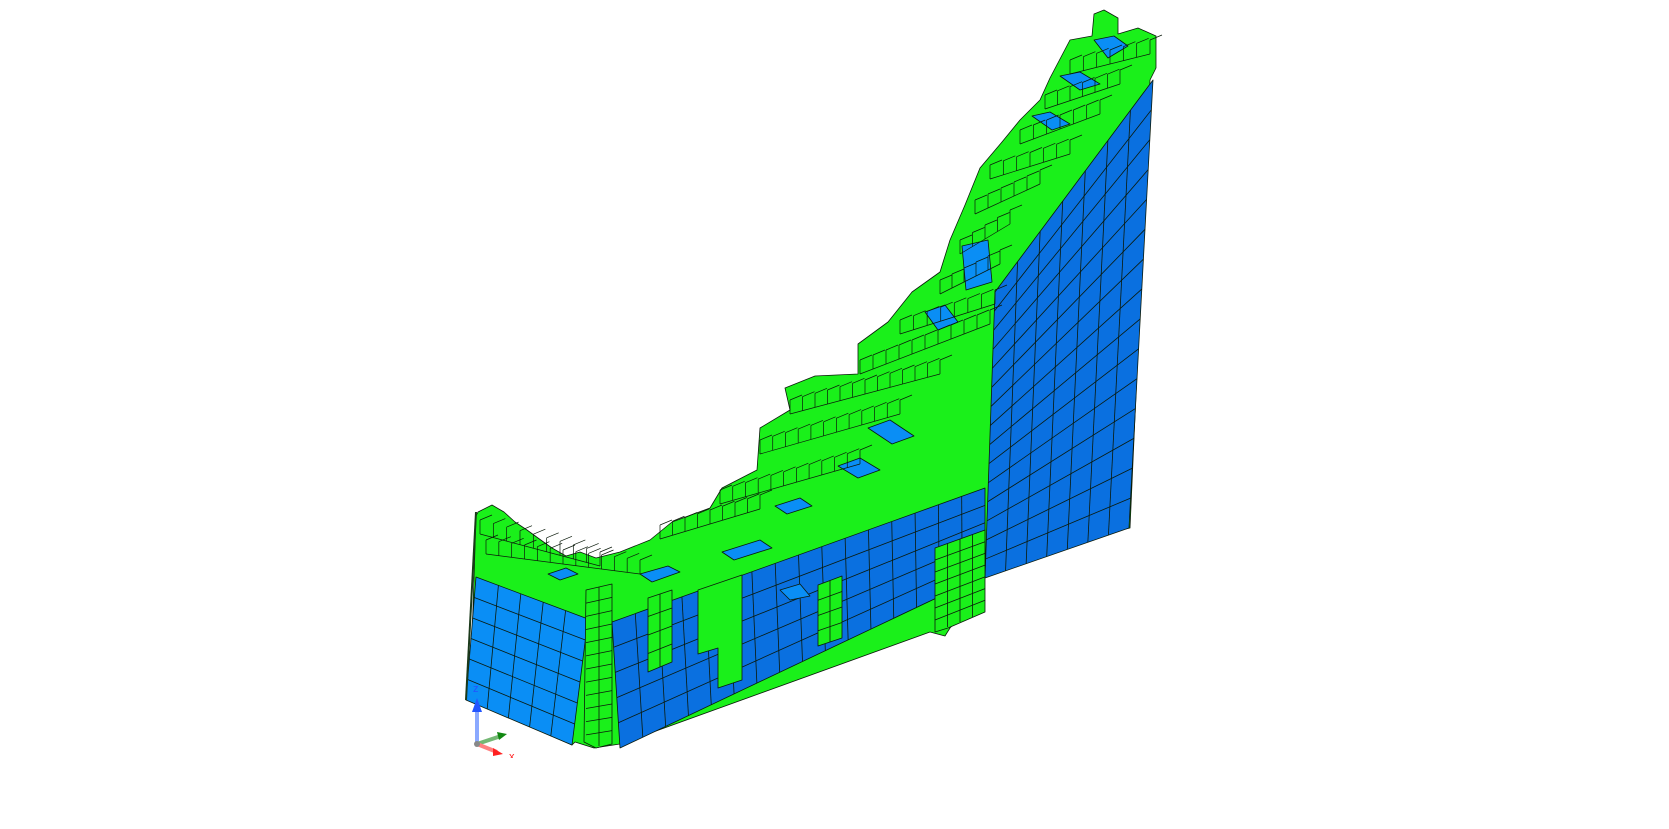 The height and width of the screenshot is (829, 1669). Describe the element at coordinates (477, 713) in the screenshot. I see `z-axis: z` at that location.